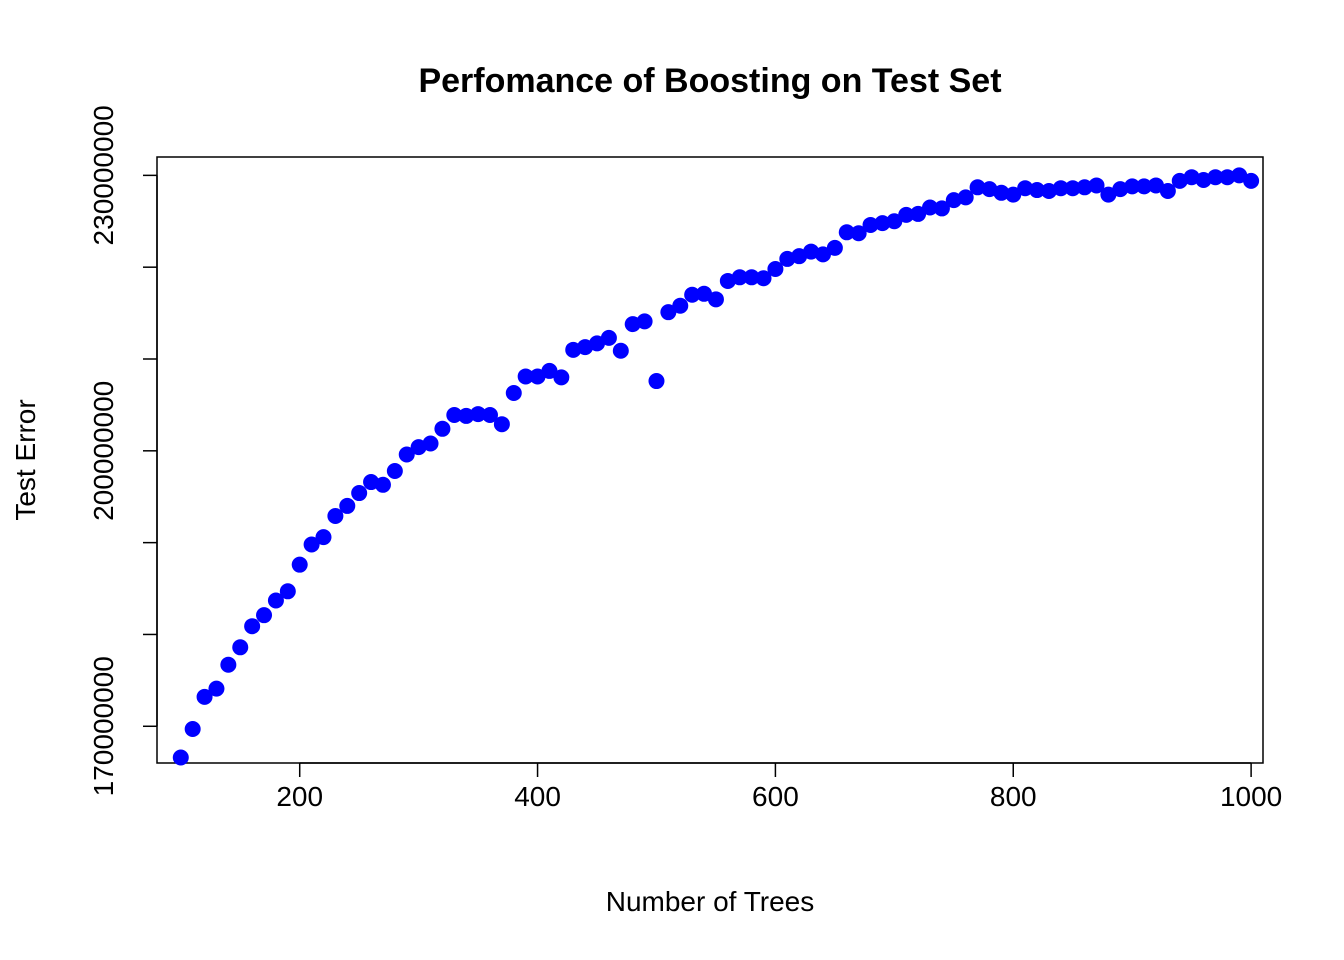 The image size is (1344, 960). Describe the element at coordinates (123, 450) in the screenshot. I see `y-axis: 170000000 200000000 230000000` at that location.